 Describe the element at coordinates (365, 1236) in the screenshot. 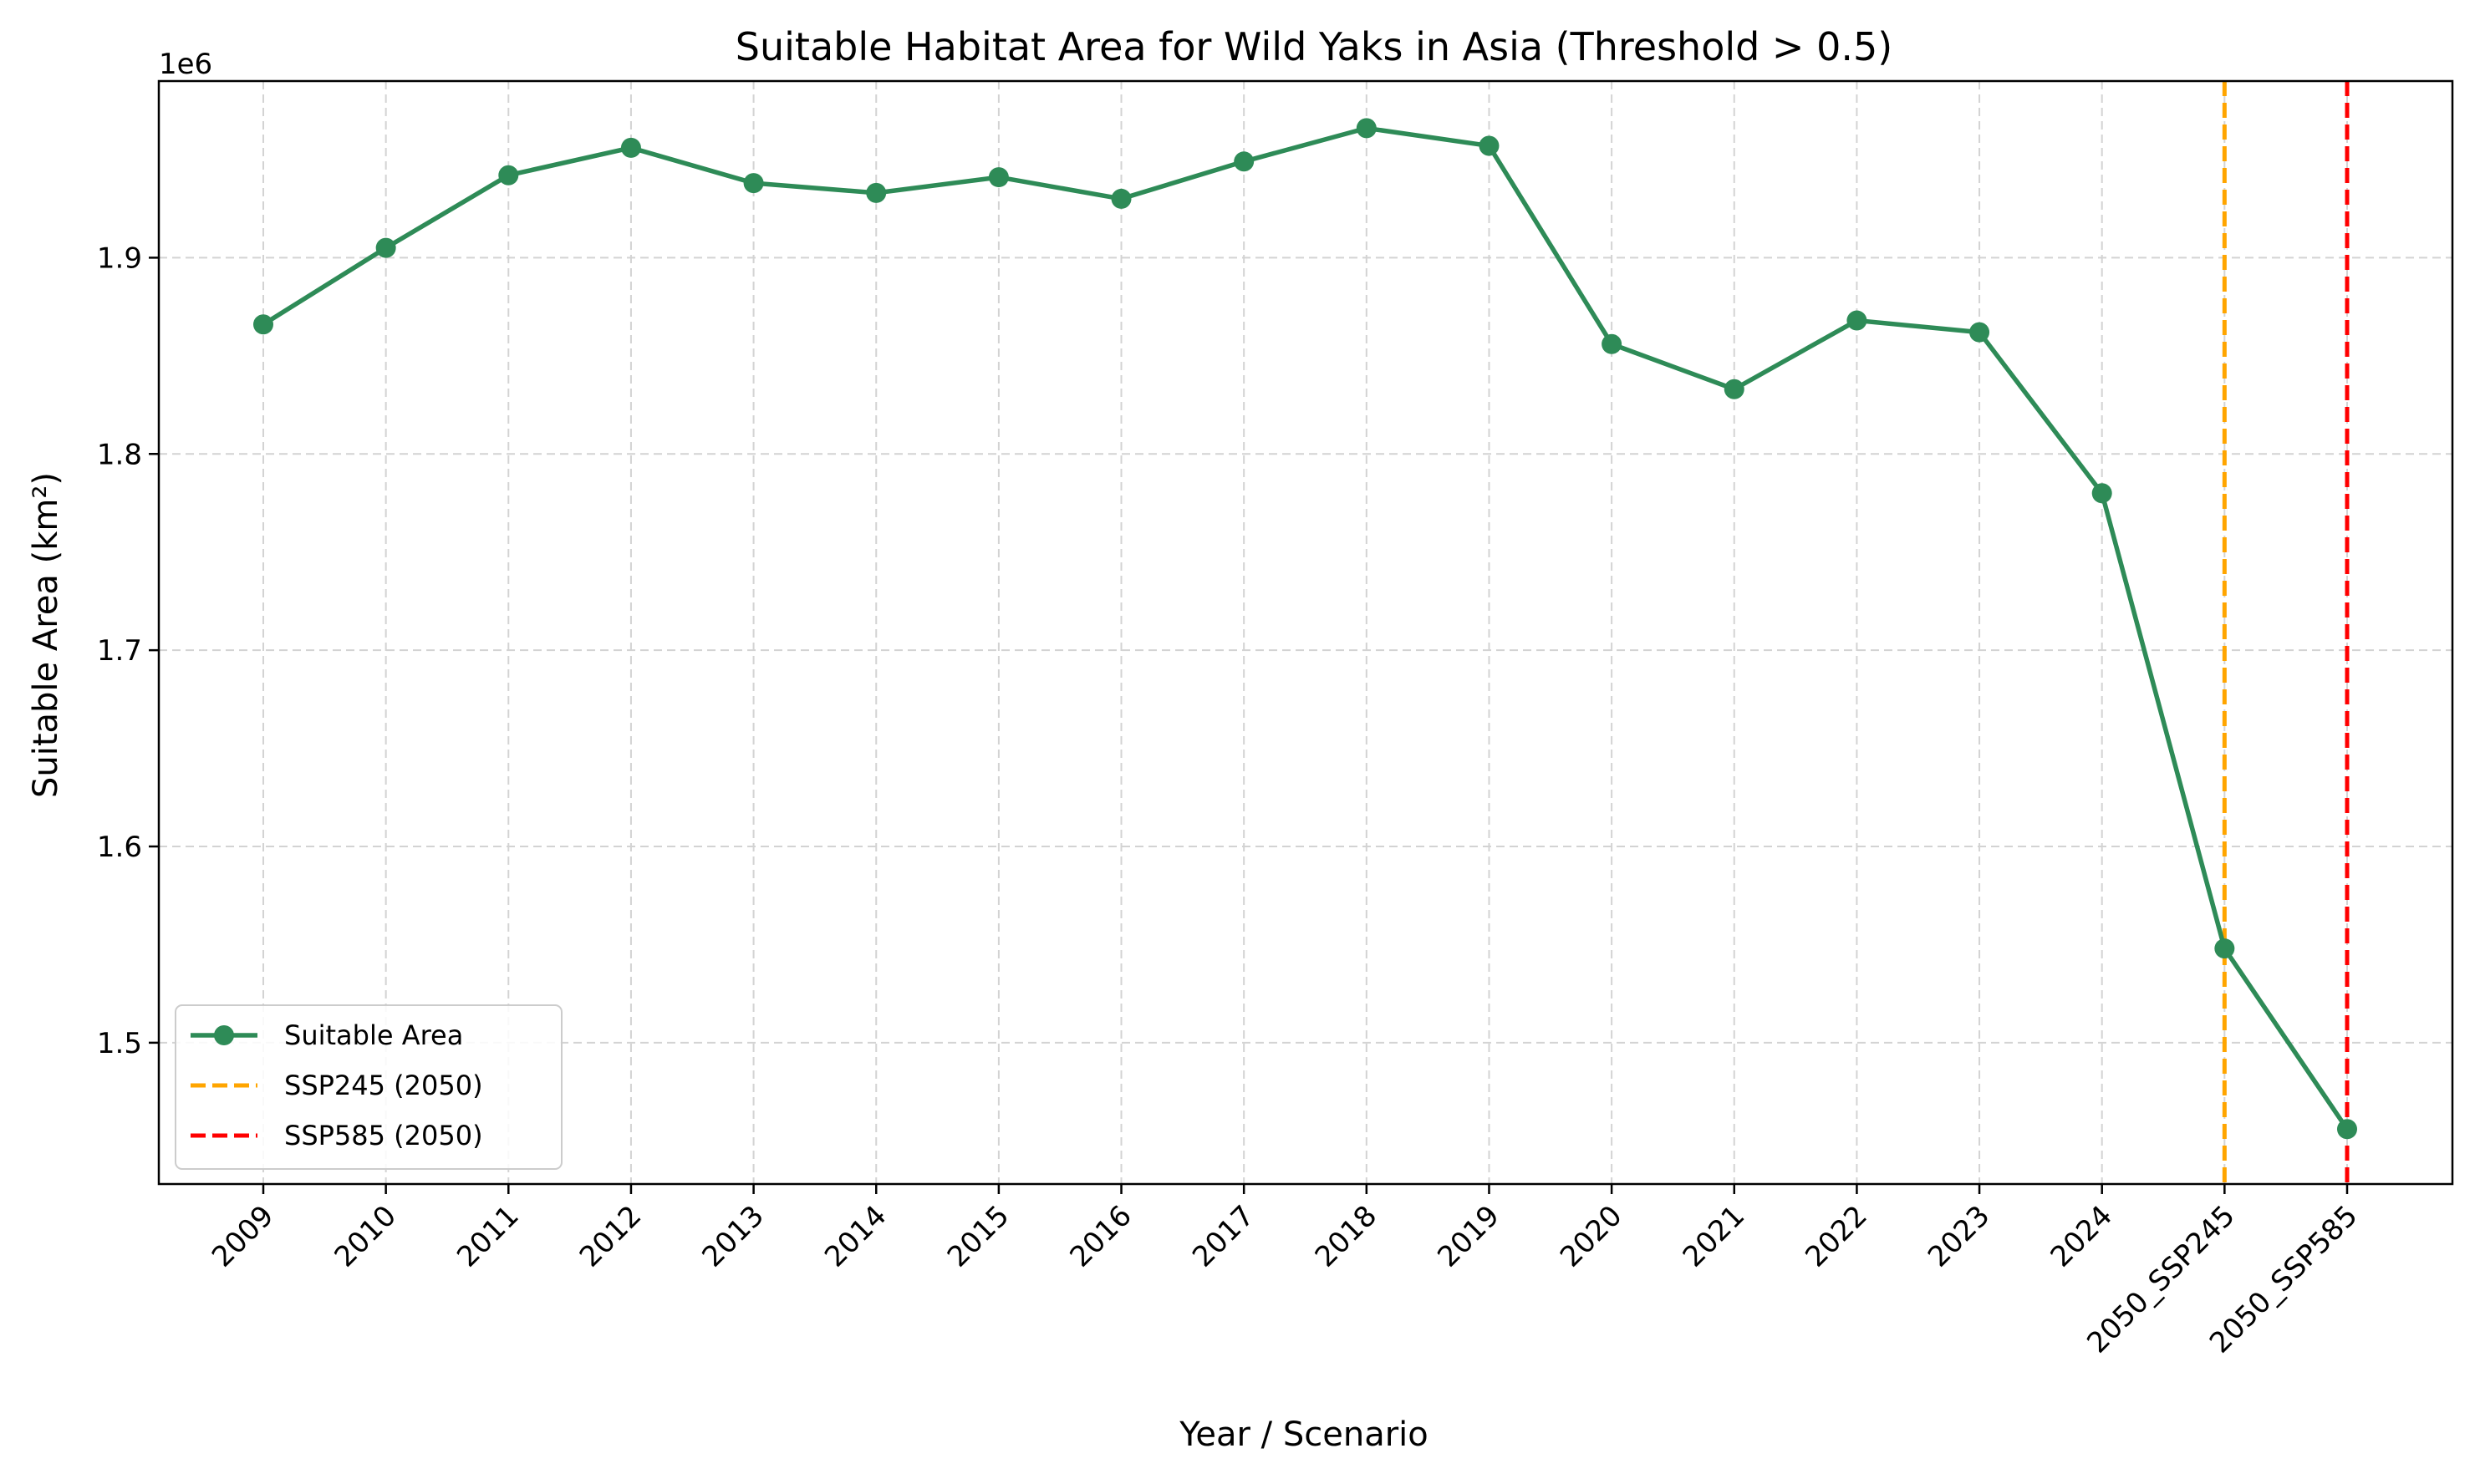

I see `x-tick-label: 2010` at that location.